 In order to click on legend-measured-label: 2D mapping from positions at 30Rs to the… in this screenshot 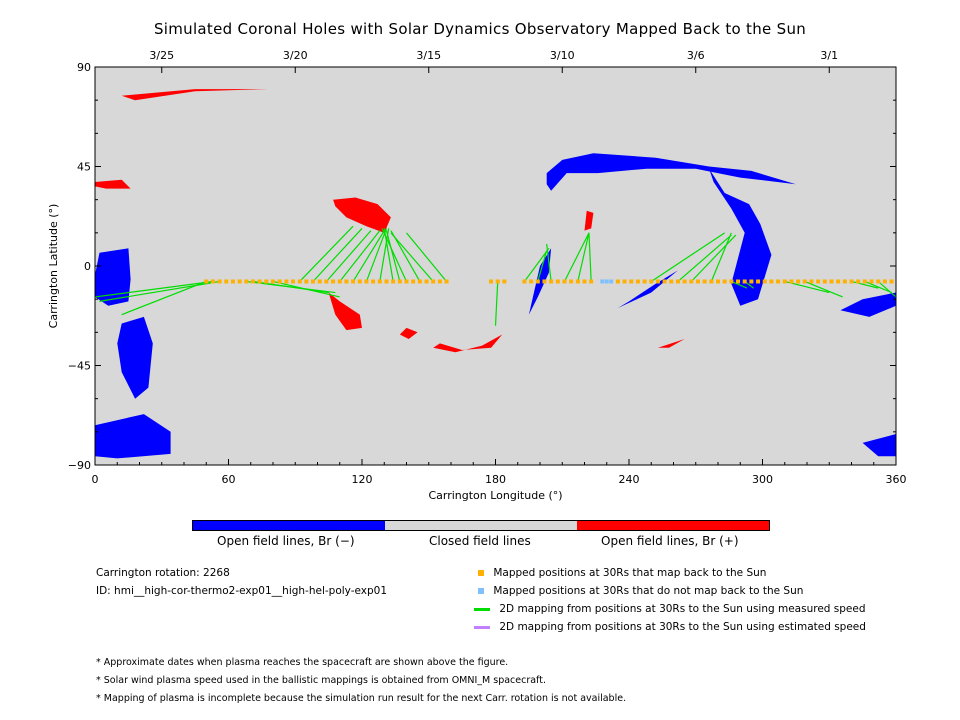, I will do `click(682, 609)`.